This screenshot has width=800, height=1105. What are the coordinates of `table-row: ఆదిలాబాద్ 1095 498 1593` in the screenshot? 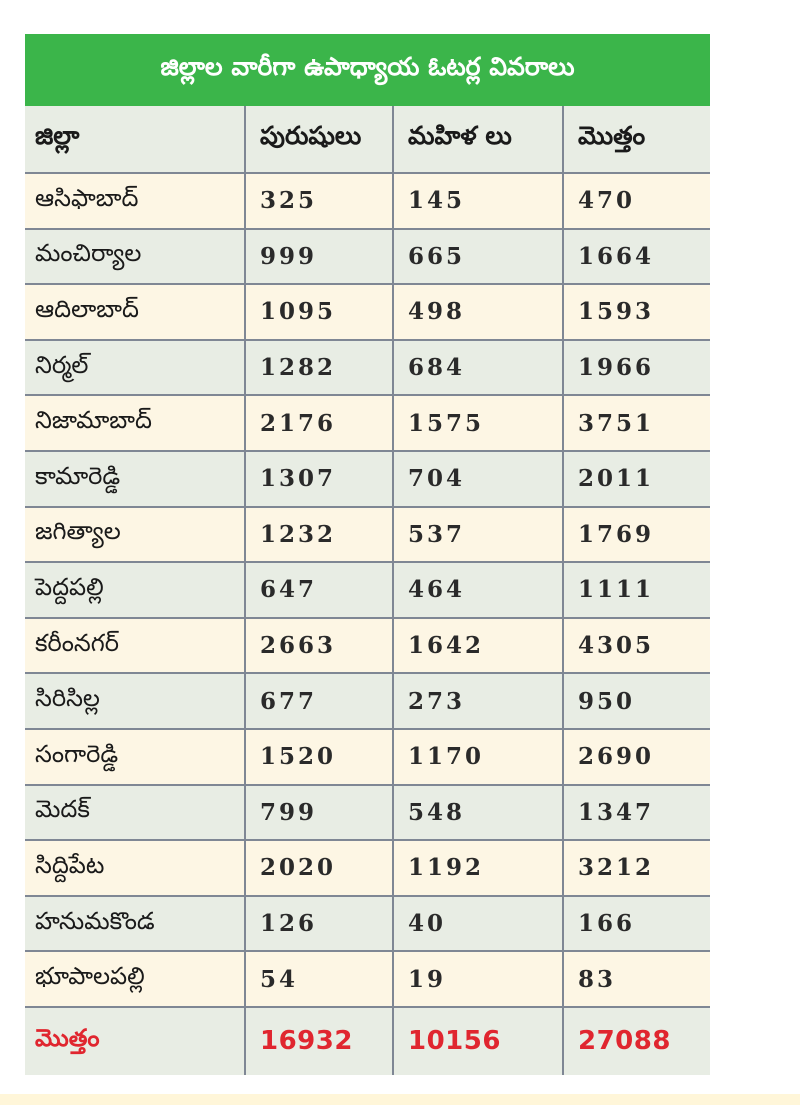 It's located at (367, 312).